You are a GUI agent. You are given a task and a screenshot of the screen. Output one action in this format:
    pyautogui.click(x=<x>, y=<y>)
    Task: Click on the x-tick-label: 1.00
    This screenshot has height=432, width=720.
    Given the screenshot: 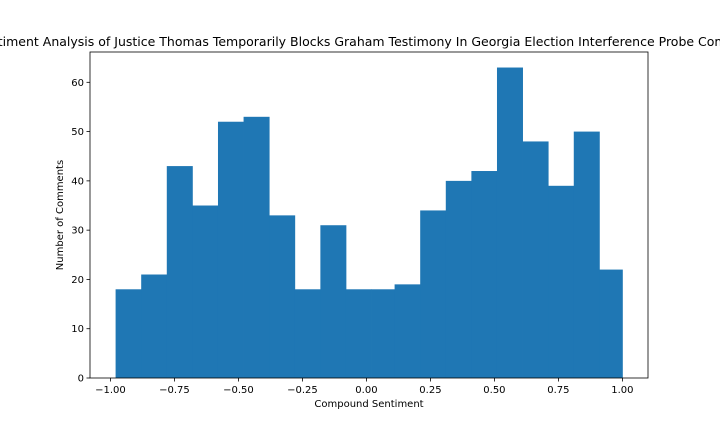 What is the action you would take?
    pyautogui.click(x=622, y=390)
    